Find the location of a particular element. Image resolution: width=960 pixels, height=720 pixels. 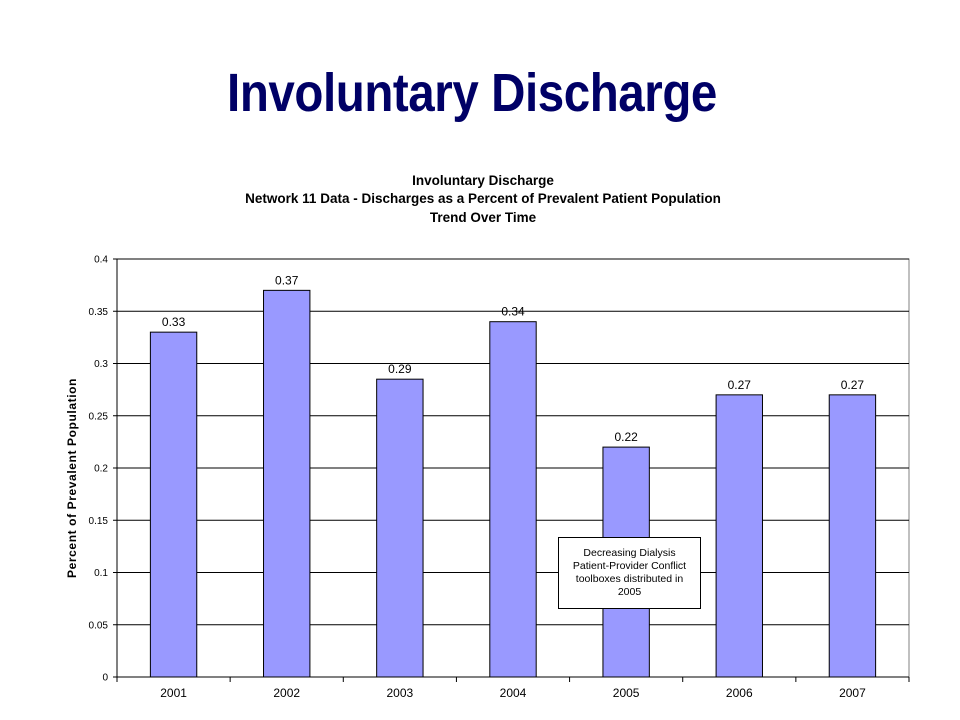

y-tick-label: 0.4 is located at coordinates (101, 260).